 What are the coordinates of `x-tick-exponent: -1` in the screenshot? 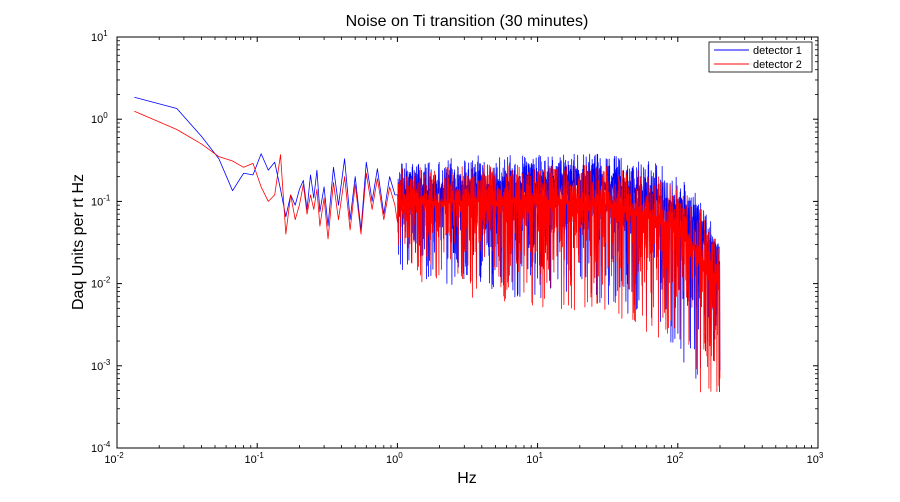 It's located at (261, 455).